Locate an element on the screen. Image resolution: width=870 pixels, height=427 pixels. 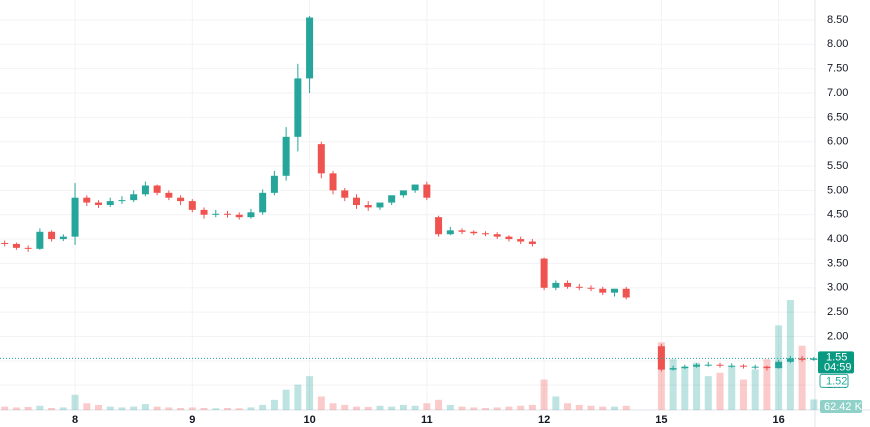
countdown: 04:59 is located at coordinates (838, 367).